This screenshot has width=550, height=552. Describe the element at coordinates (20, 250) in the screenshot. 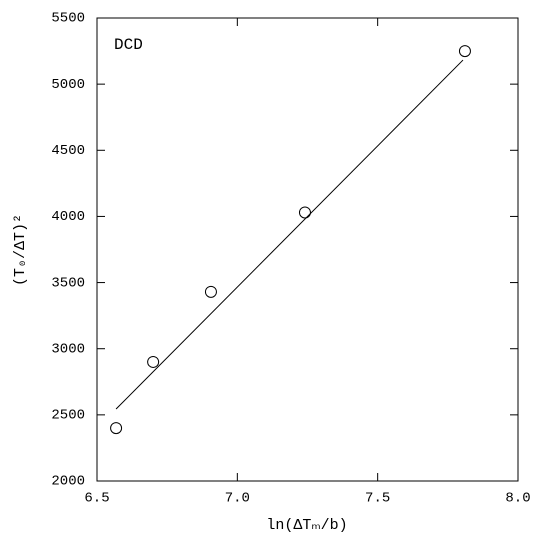

I see `y-axis-label: (T₀/ΔT)²` at that location.